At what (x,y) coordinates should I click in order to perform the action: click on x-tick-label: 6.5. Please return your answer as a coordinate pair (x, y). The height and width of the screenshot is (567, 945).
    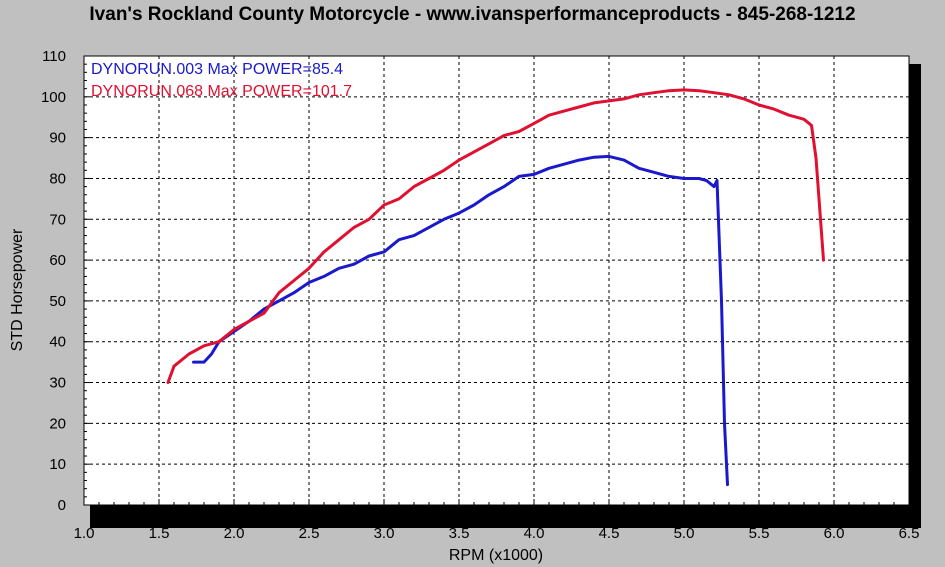
    Looking at the image, I should click on (909, 533).